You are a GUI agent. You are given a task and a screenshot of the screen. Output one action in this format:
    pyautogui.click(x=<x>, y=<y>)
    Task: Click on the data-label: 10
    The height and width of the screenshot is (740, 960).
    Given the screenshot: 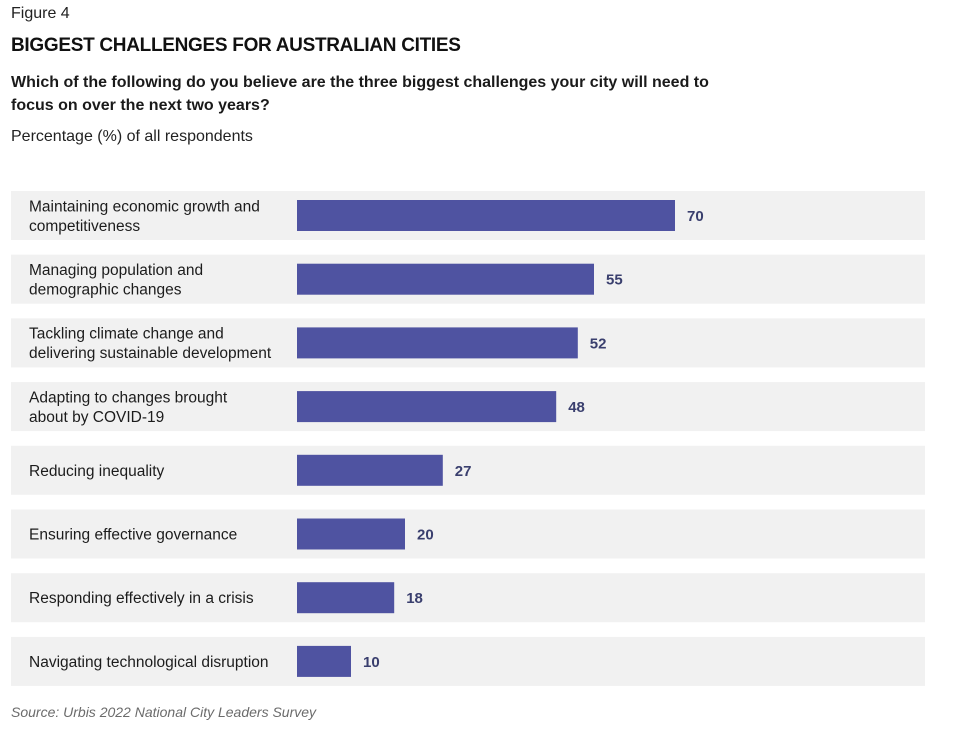 What is the action you would take?
    pyautogui.click(x=371, y=662)
    